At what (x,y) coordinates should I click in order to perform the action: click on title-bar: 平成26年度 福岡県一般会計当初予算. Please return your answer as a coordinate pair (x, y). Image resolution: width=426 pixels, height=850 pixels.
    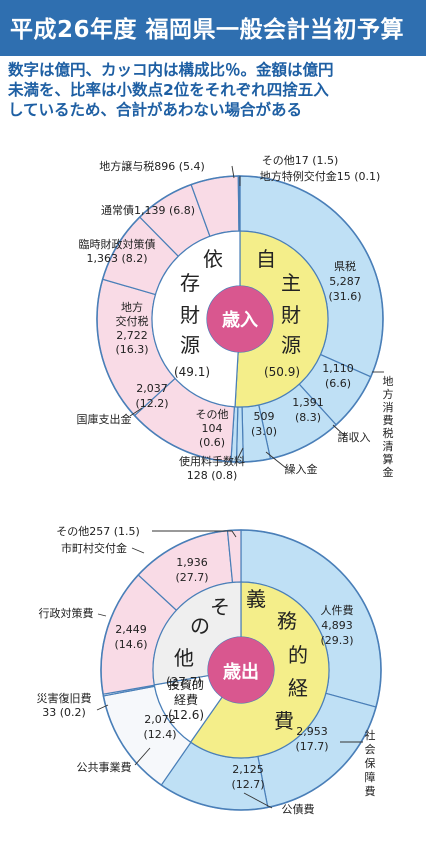
    Looking at the image, I should click on (213, 28).